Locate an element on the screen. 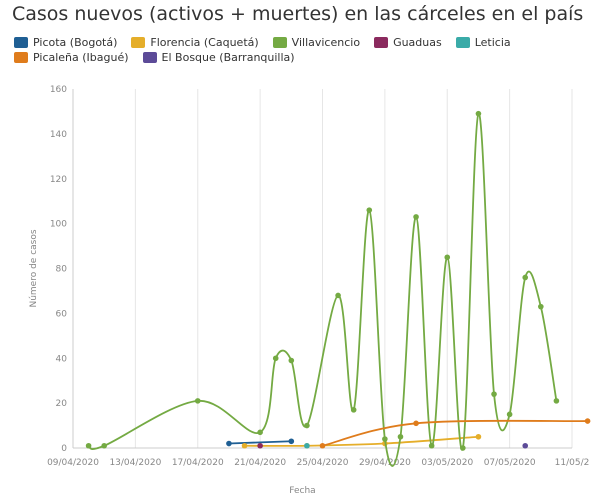 The width and height of the screenshot is (600, 500). y-tick-label: 160 is located at coordinates (58, 90).